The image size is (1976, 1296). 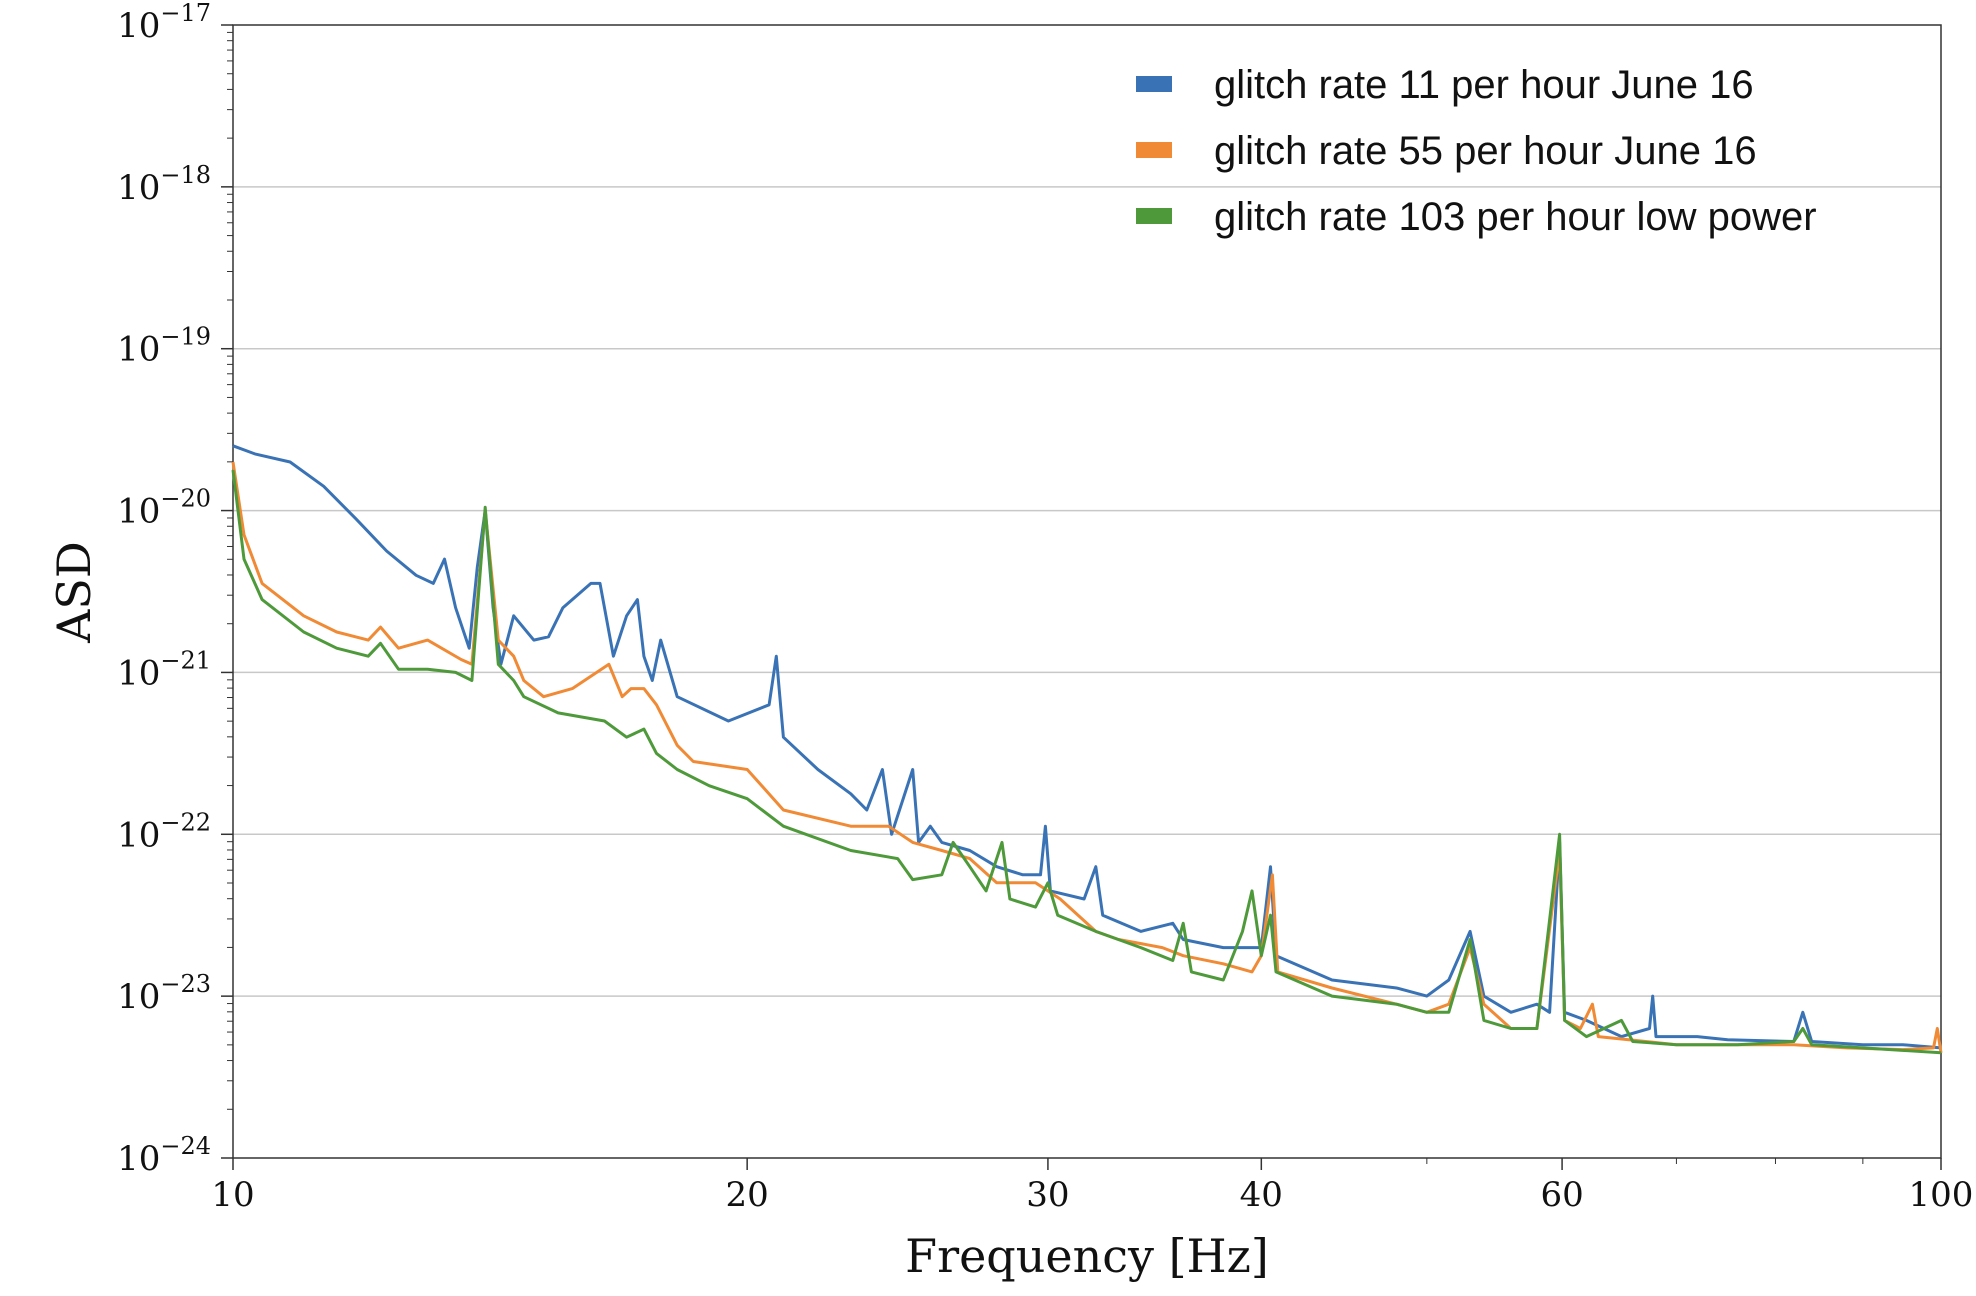 What do you see at coordinates (1485, 151) in the screenshot?
I see `legend-label-2: glitch rate 55 per hour June 16` at bounding box center [1485, 151].